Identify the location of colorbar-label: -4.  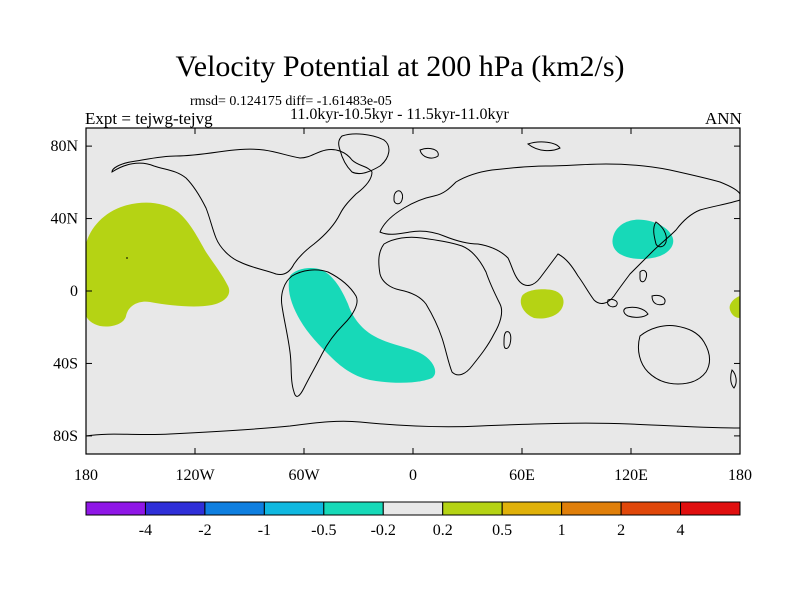
(145, 530).